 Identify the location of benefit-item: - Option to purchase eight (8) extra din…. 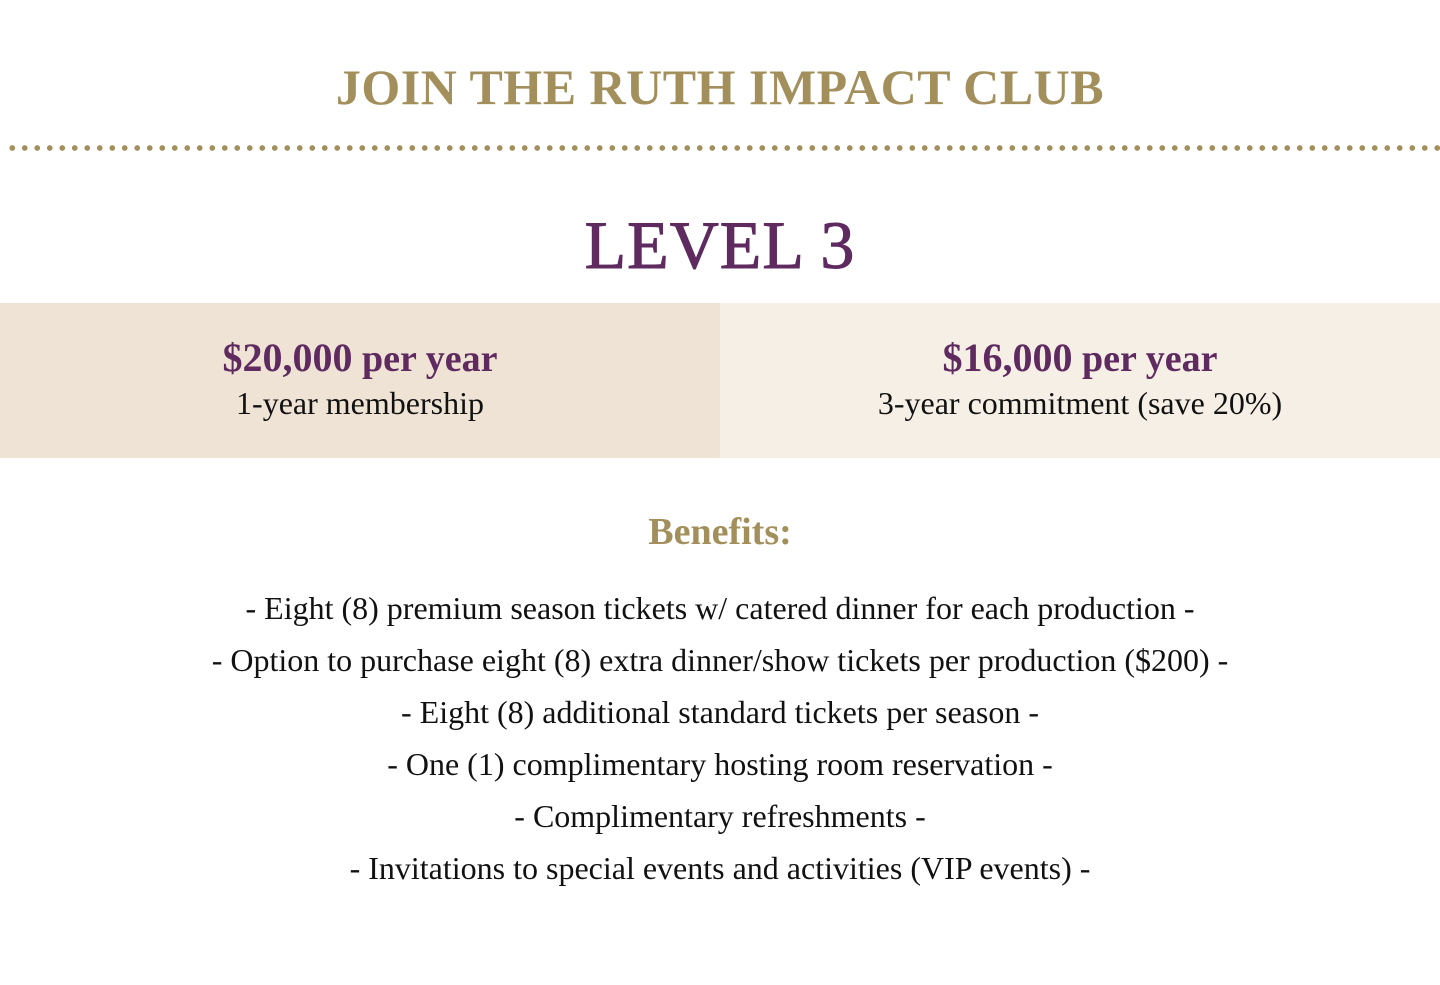
(720, 660).